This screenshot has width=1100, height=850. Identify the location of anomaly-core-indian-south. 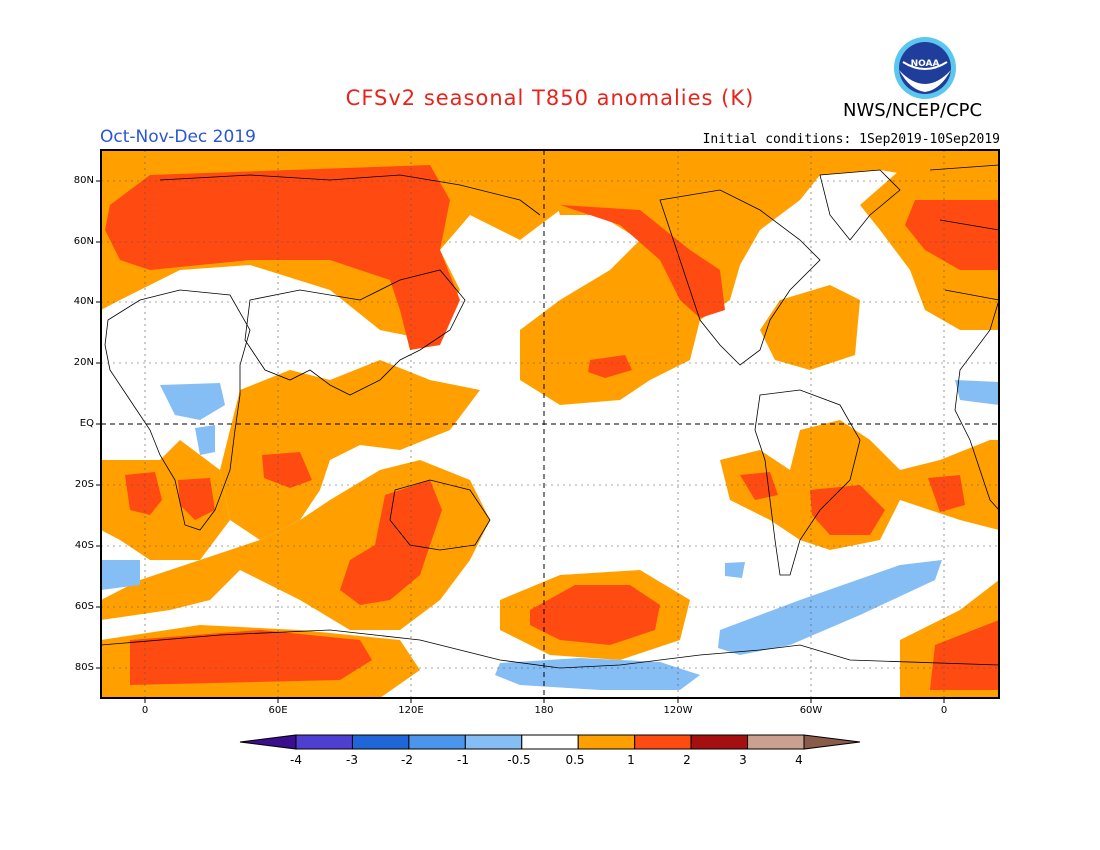
(287, 470).